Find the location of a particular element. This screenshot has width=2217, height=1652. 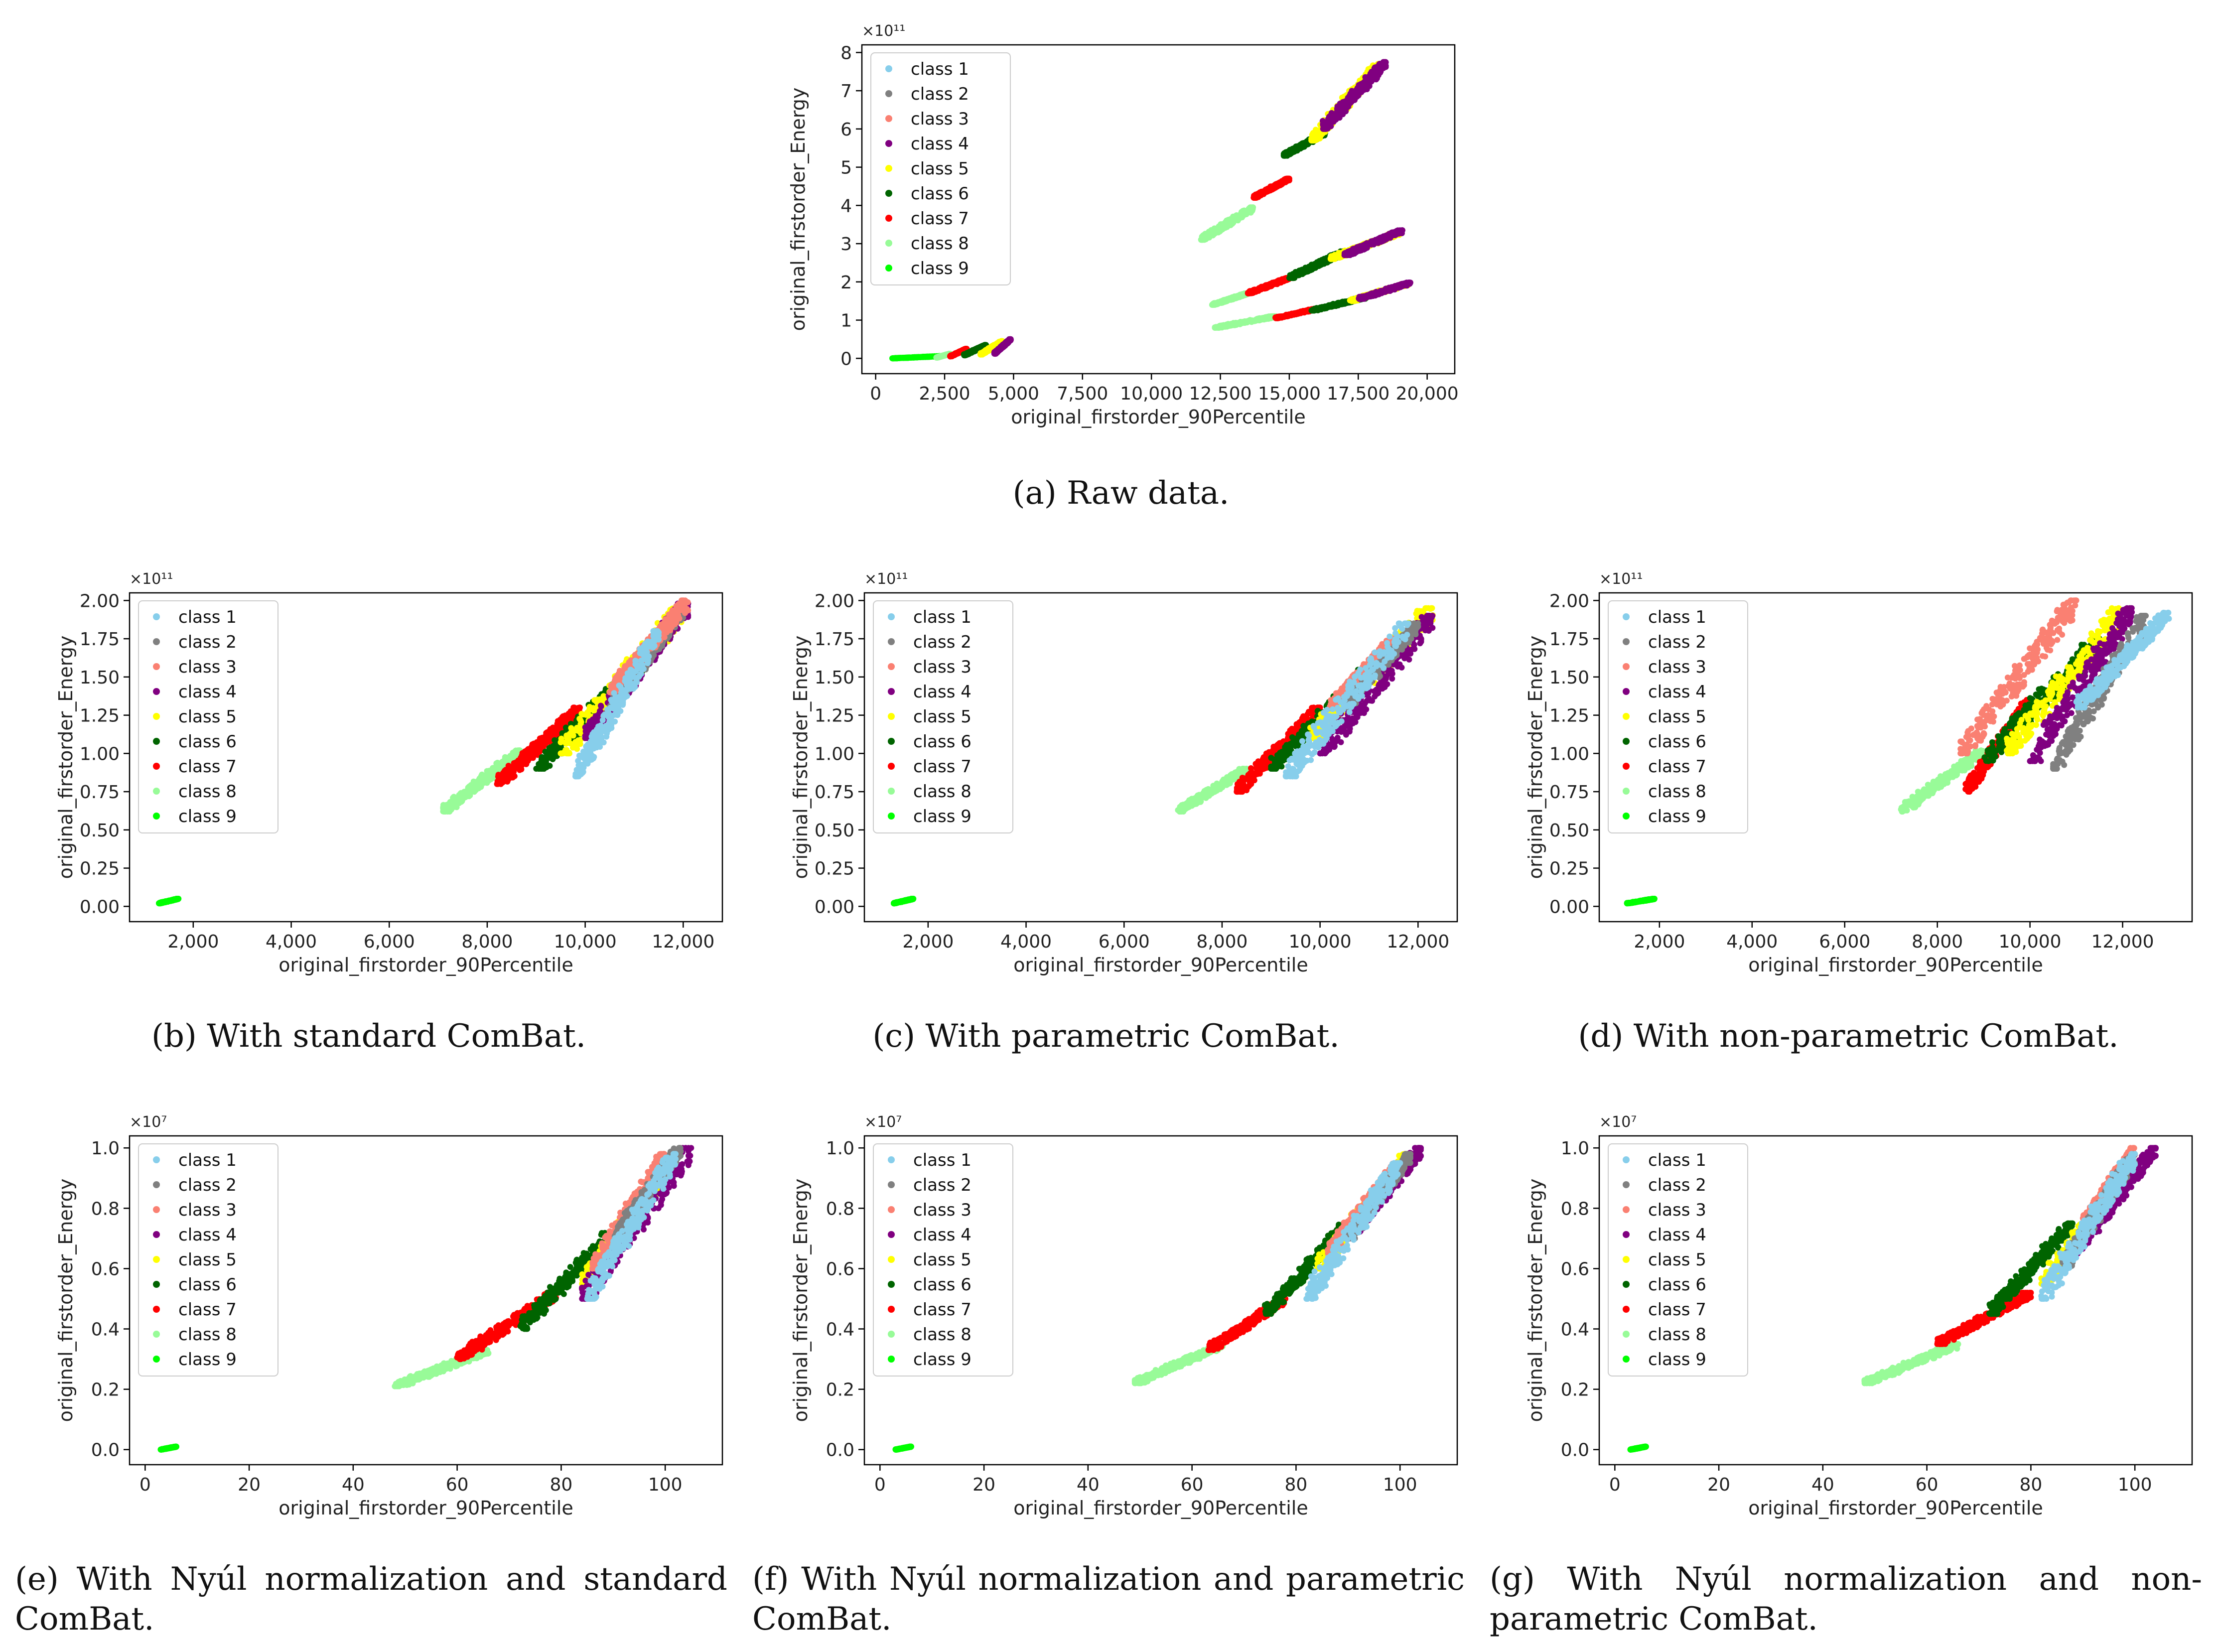

scatter-points is located at coordinates (1151, 210).